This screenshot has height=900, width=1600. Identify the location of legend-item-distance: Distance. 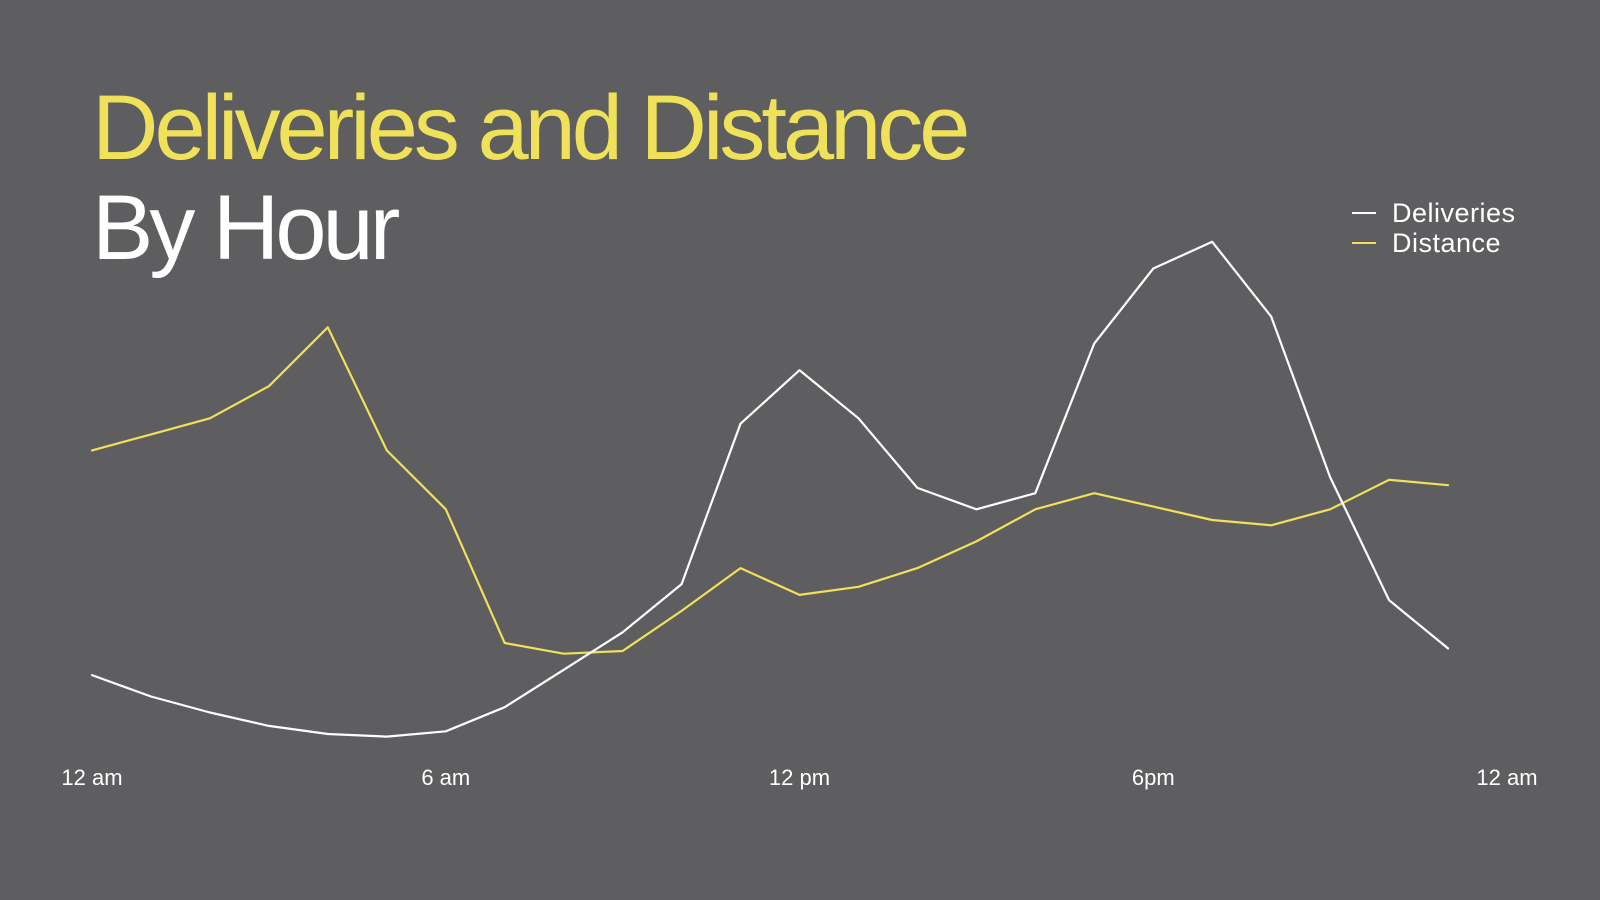
(1434, 243).